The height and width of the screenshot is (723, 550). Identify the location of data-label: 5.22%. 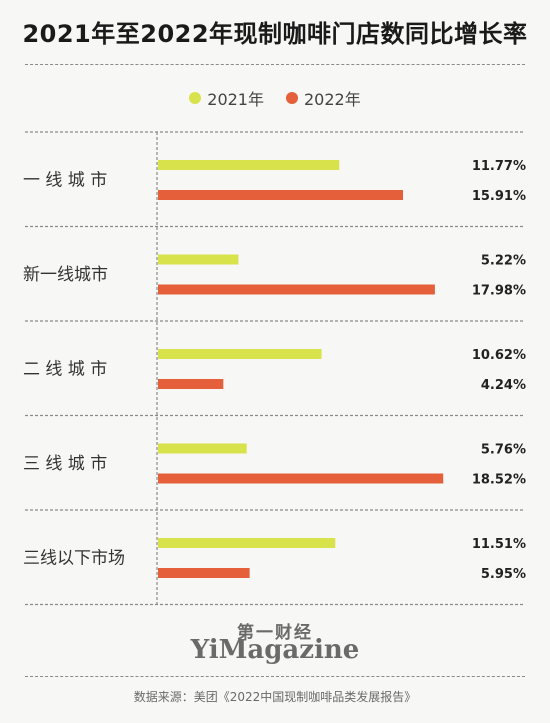
(503, 261).